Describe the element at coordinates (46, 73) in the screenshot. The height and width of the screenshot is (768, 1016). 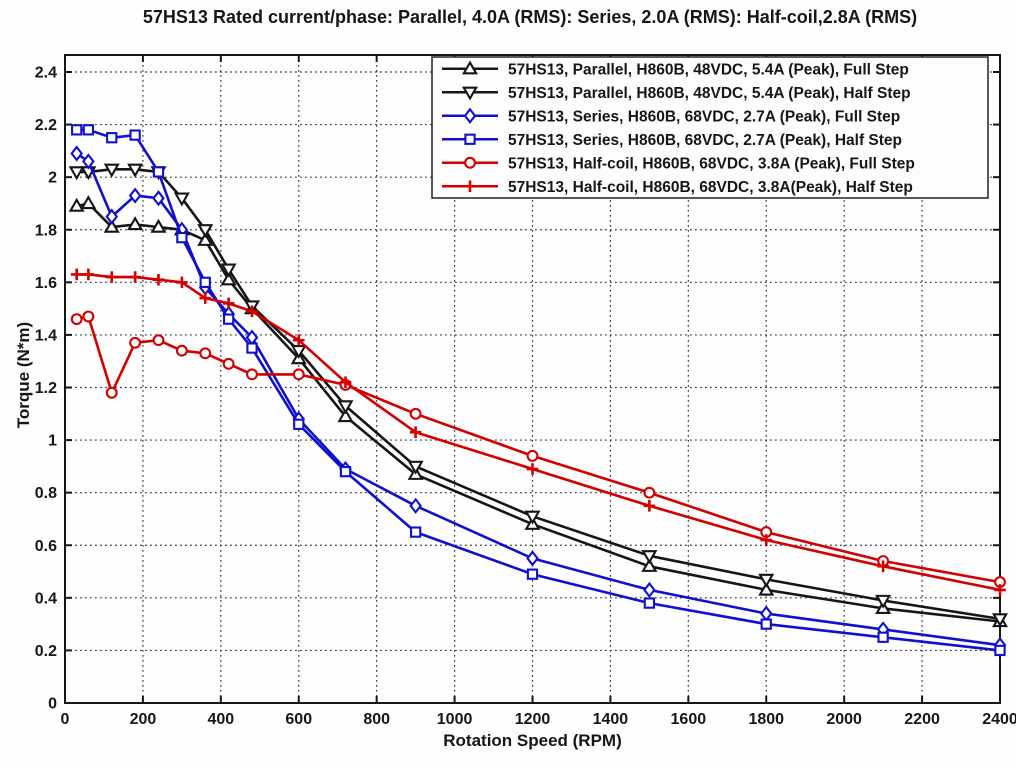
I see `y-tick-label: 2.4` at that location.